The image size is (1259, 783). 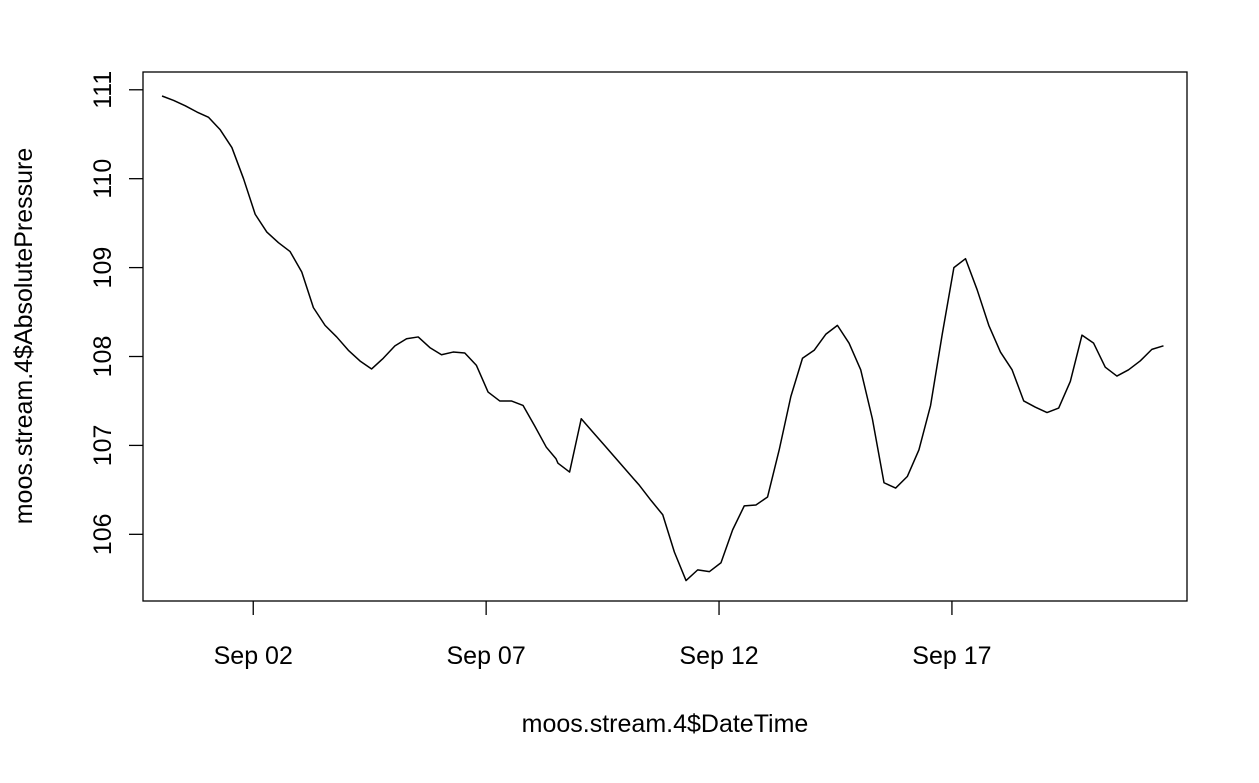 What do you see at coordinates (103, 179) in the screenshot?
I see `y-tick-label: 110` at bounding box center [103, 179].